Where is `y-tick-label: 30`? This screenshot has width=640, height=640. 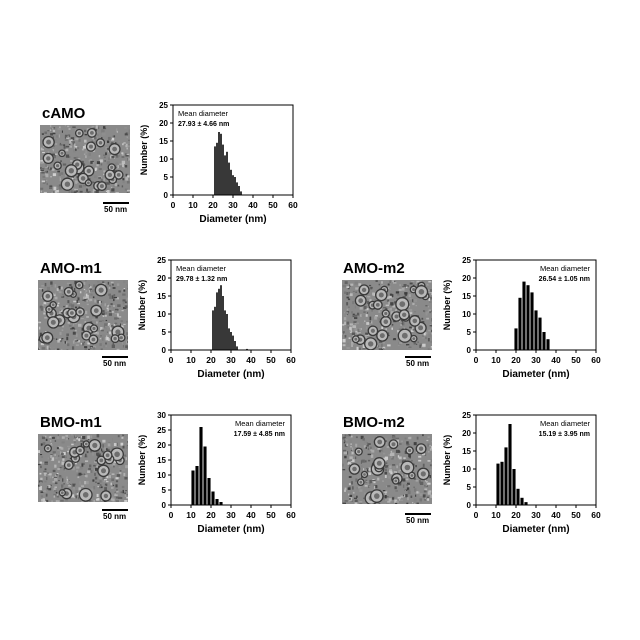 y-tick-label: 30 is located at coordinates (161, 415).